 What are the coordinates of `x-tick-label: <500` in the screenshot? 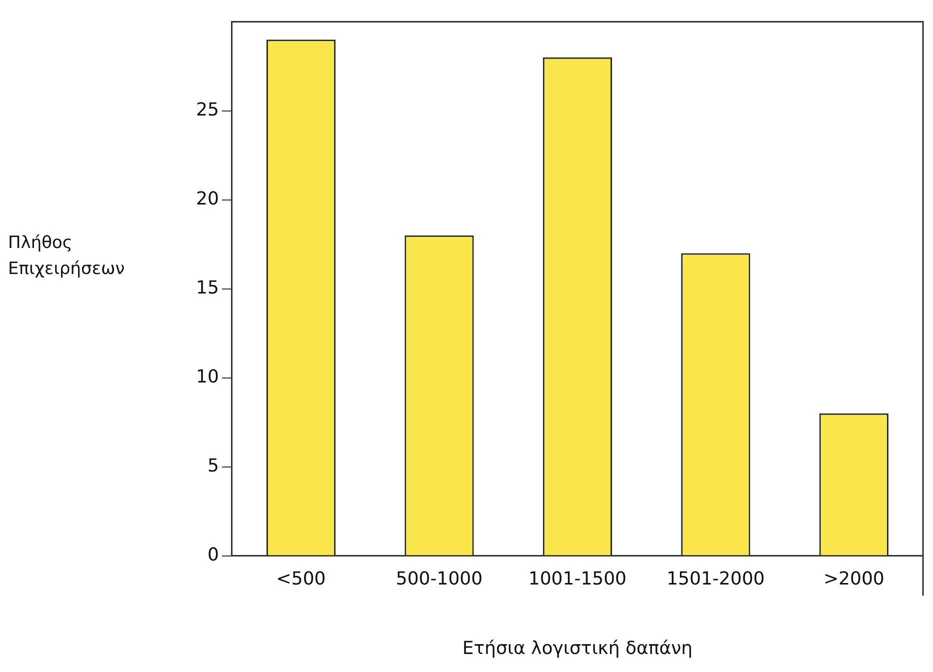 It's located at (301, 579).